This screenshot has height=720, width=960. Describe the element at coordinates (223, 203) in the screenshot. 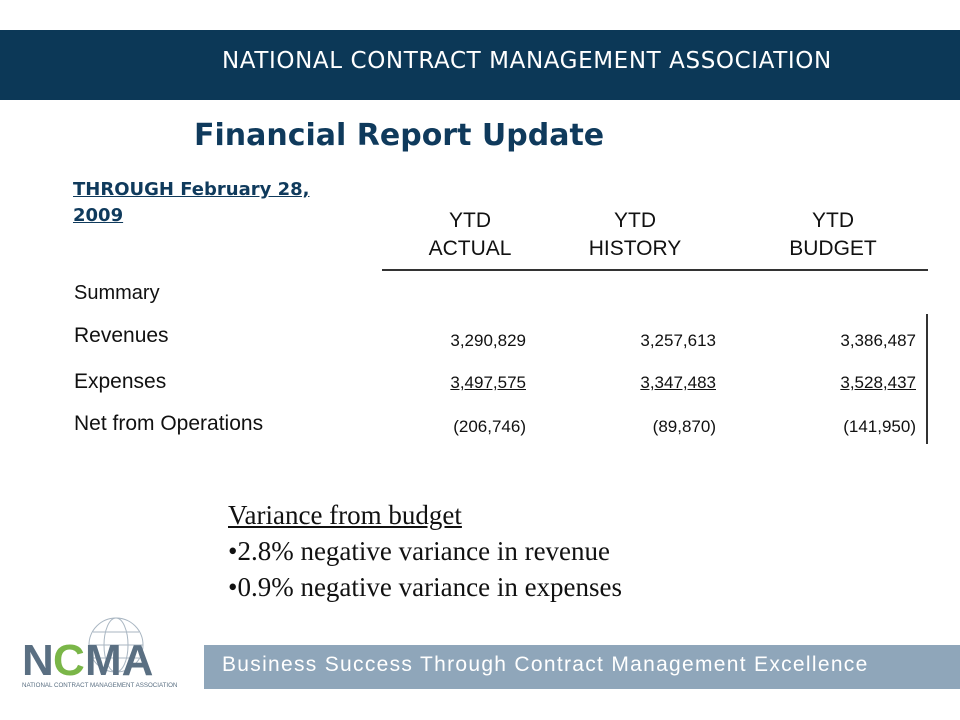

I see `period-label: THROUGH February 28, 2009` at that location.